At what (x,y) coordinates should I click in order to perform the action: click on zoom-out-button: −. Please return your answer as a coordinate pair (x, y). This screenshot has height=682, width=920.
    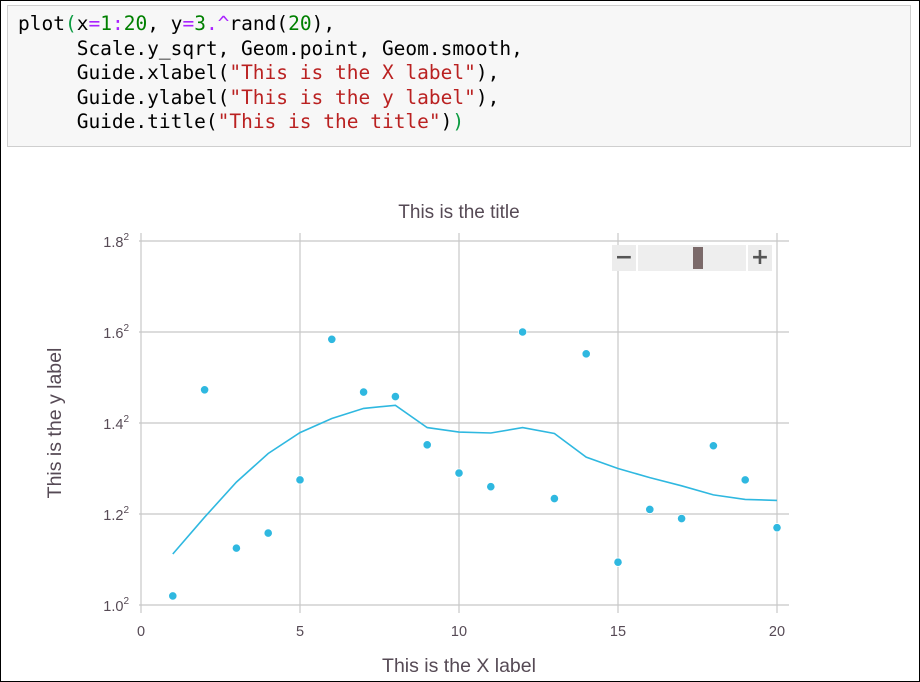
    Looking at the image, I should click on (624, 258).